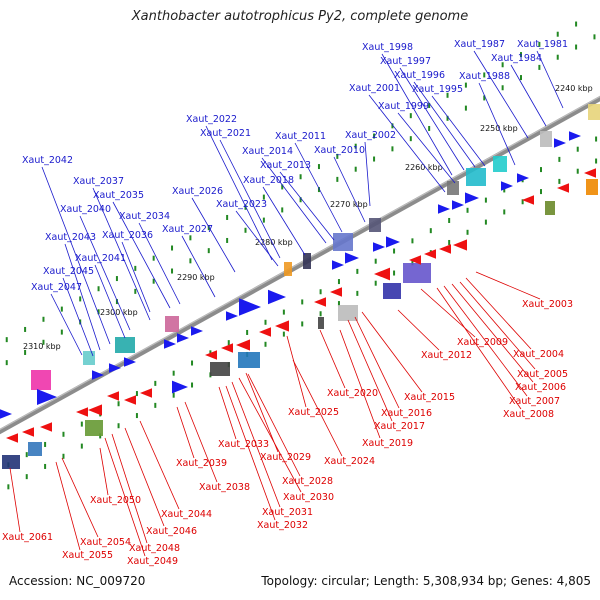  What do you see at coordinates (197, 191) in the screenshot?
I see `plus-gene-label: Xaut_2026` at bounding box center [197, 191].